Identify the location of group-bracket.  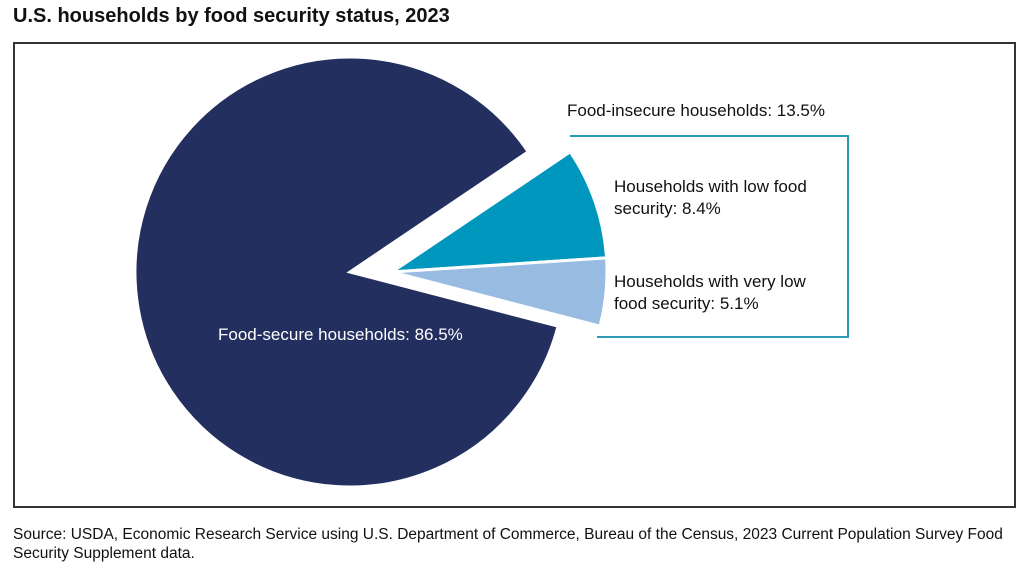
(709, 236).